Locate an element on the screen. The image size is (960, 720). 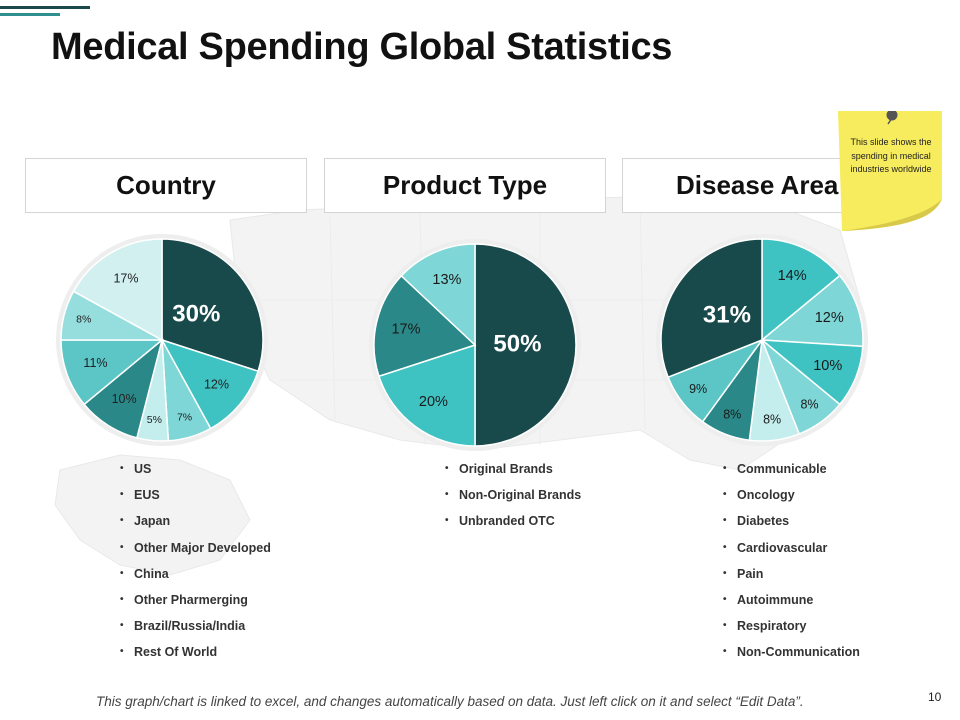
data-label-product-type-3: 17% is located at coordinates (405, 329).